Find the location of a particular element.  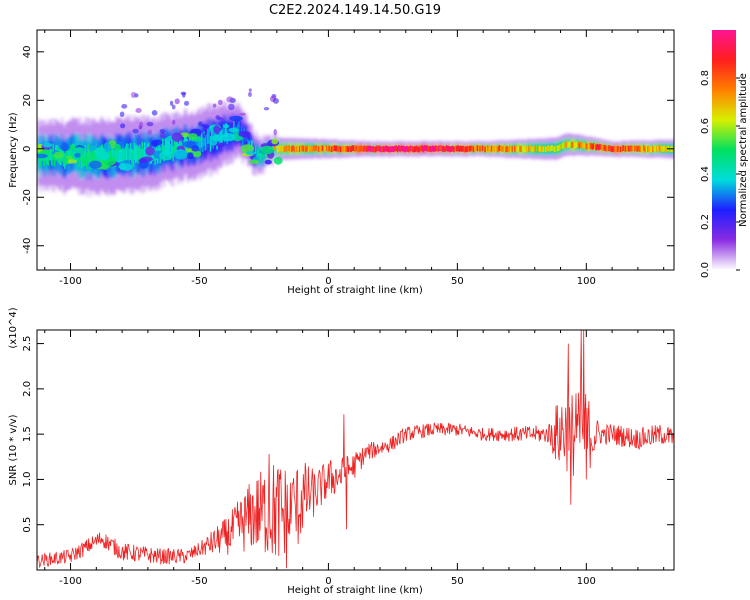

spectrogram-x-tick-label: -100 is located at coordinates (70, 281).